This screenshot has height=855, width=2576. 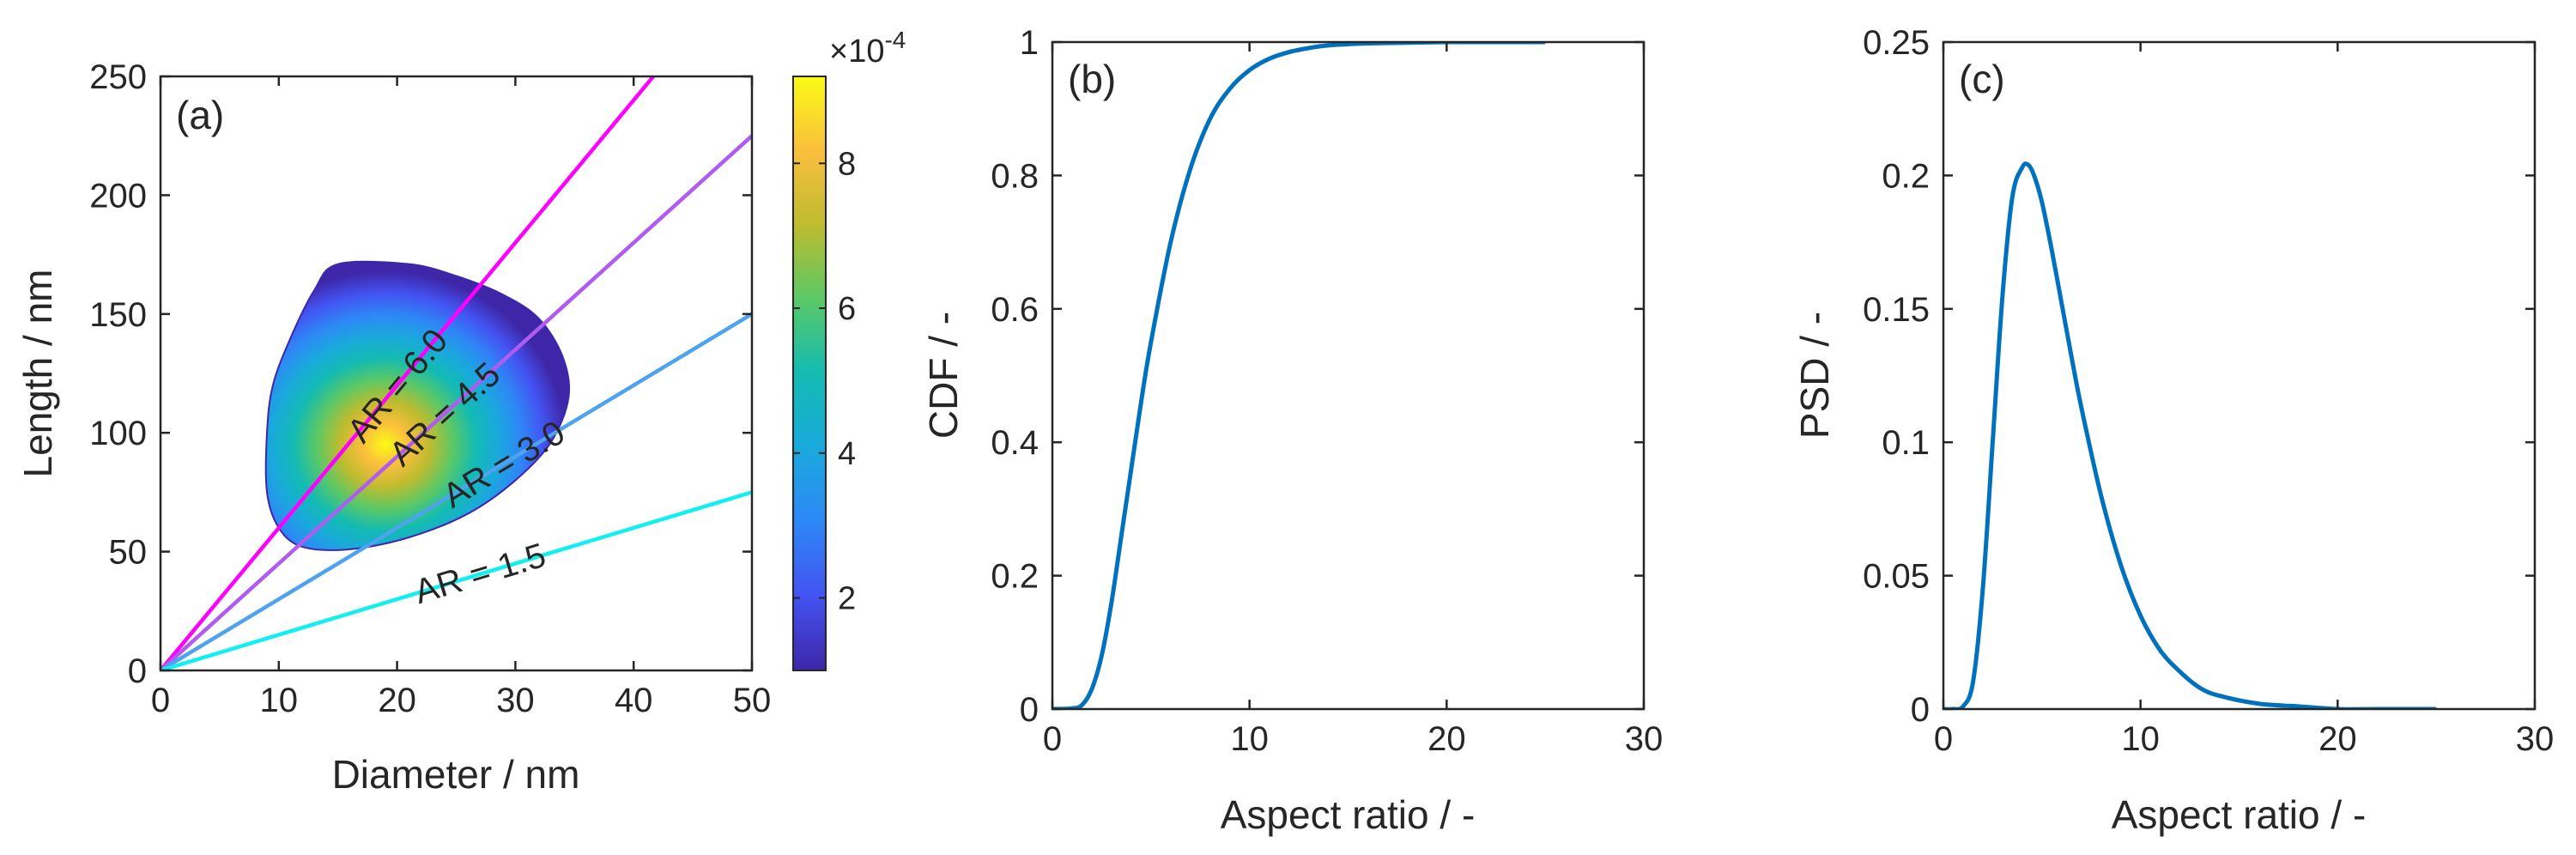 What do you see at coordinates (200, 115) in the screenshot?
I see `panel-a-label: (a)` at bounding box center [200, 115].